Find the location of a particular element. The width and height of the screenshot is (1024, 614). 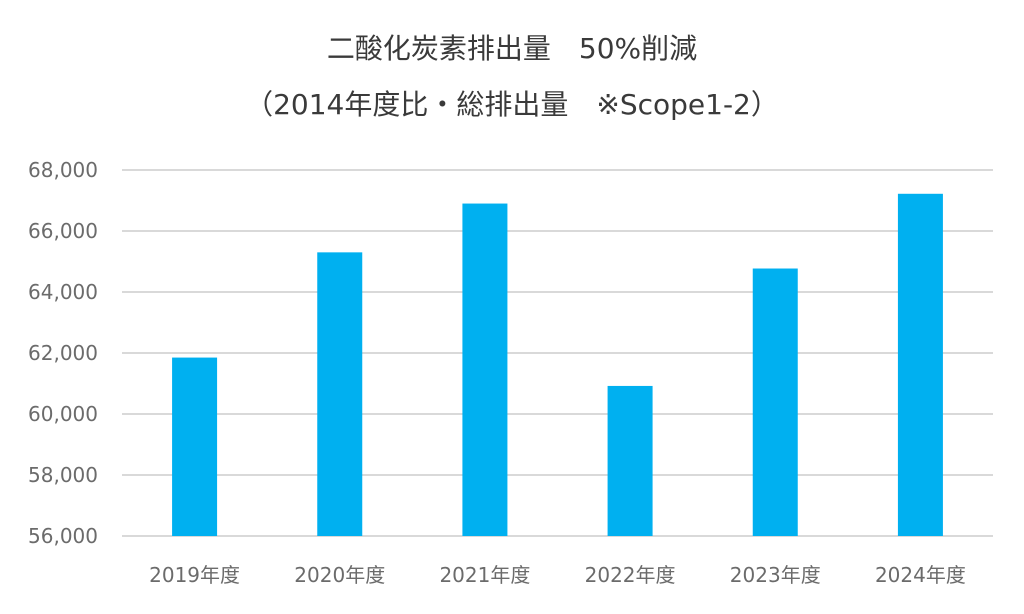

chart-title: 二酸化炭素排出量 50%削減 is located at coordinates (512, 48).